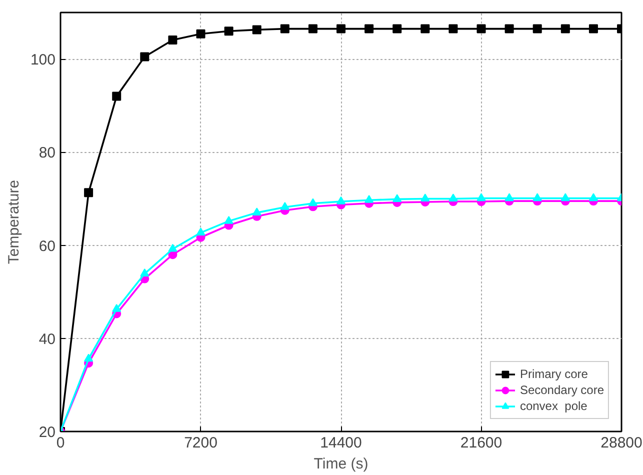  Describe the element at coordinates (481, 443) in the screenshot. I see `x-tick-label: 21600` at that location.